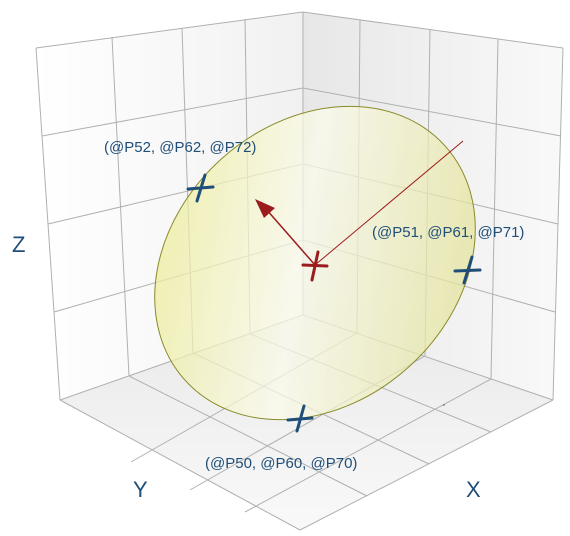 The height and width of the screenshot is (536, 570). What do you see at coordinates (389, 203) in the screenshot?
I see `radius-line` at bounding box center [389, 203].